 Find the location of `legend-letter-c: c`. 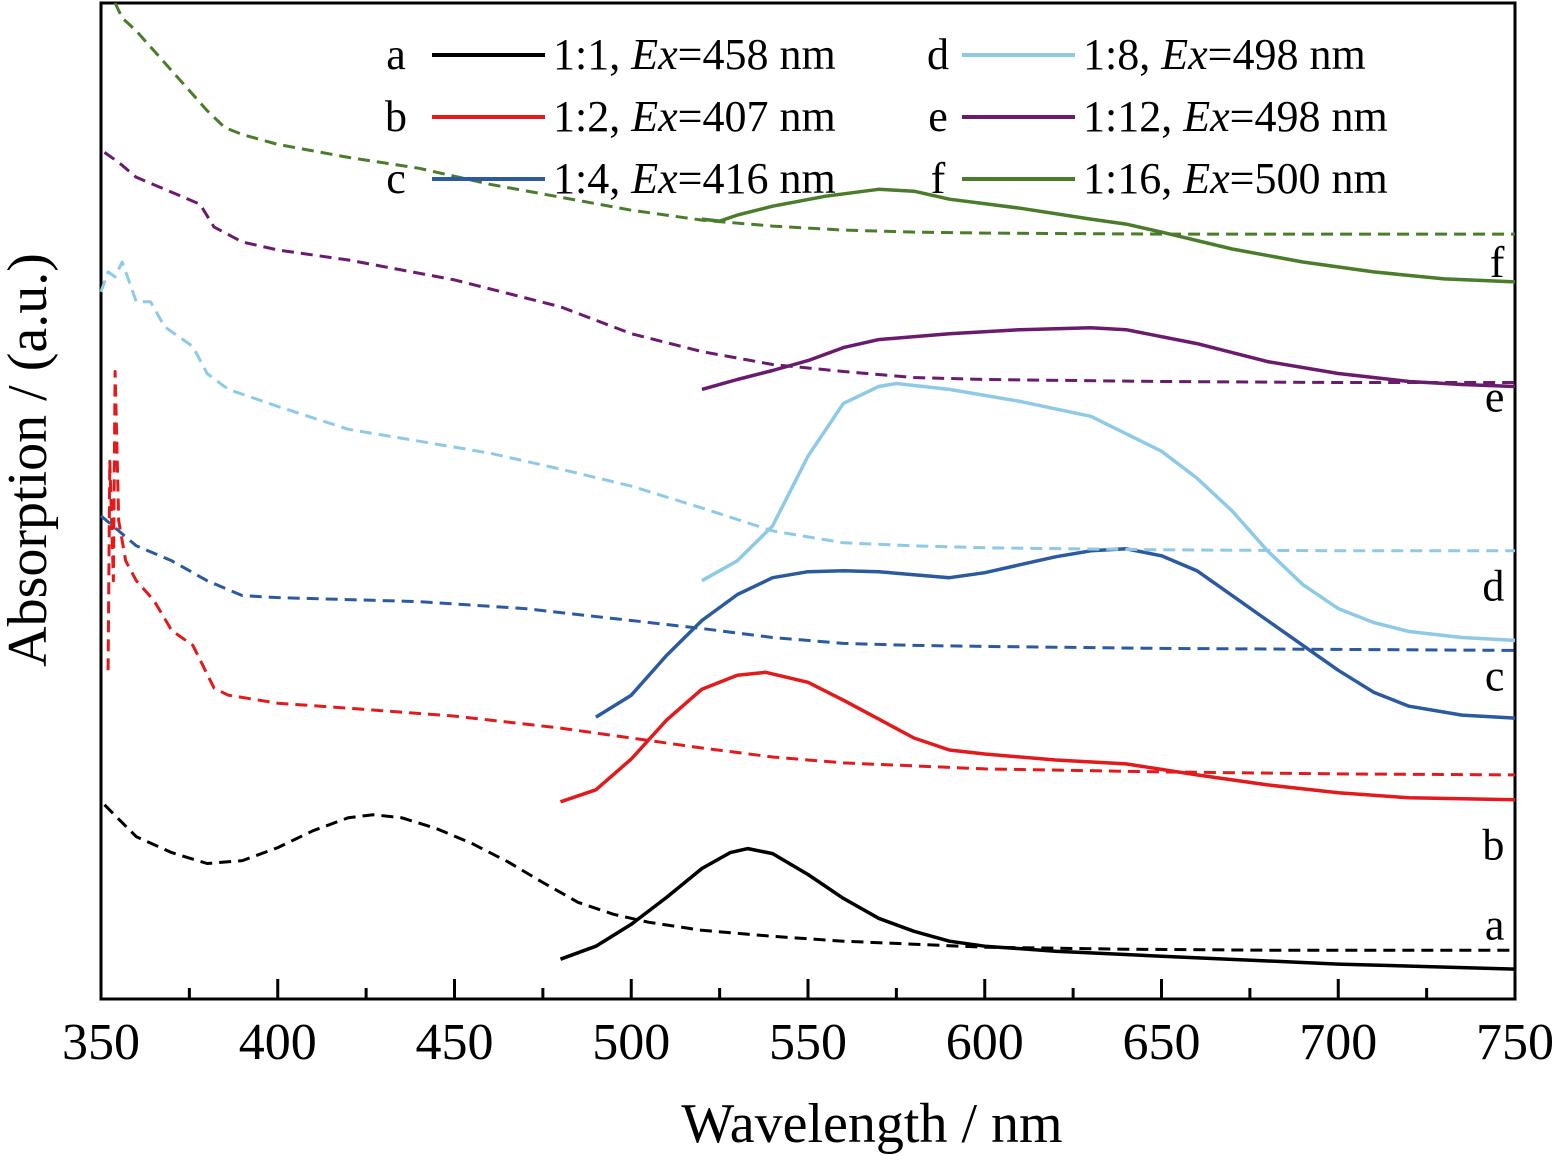

legend-letter-c: c is located at coordinates (396, 178).